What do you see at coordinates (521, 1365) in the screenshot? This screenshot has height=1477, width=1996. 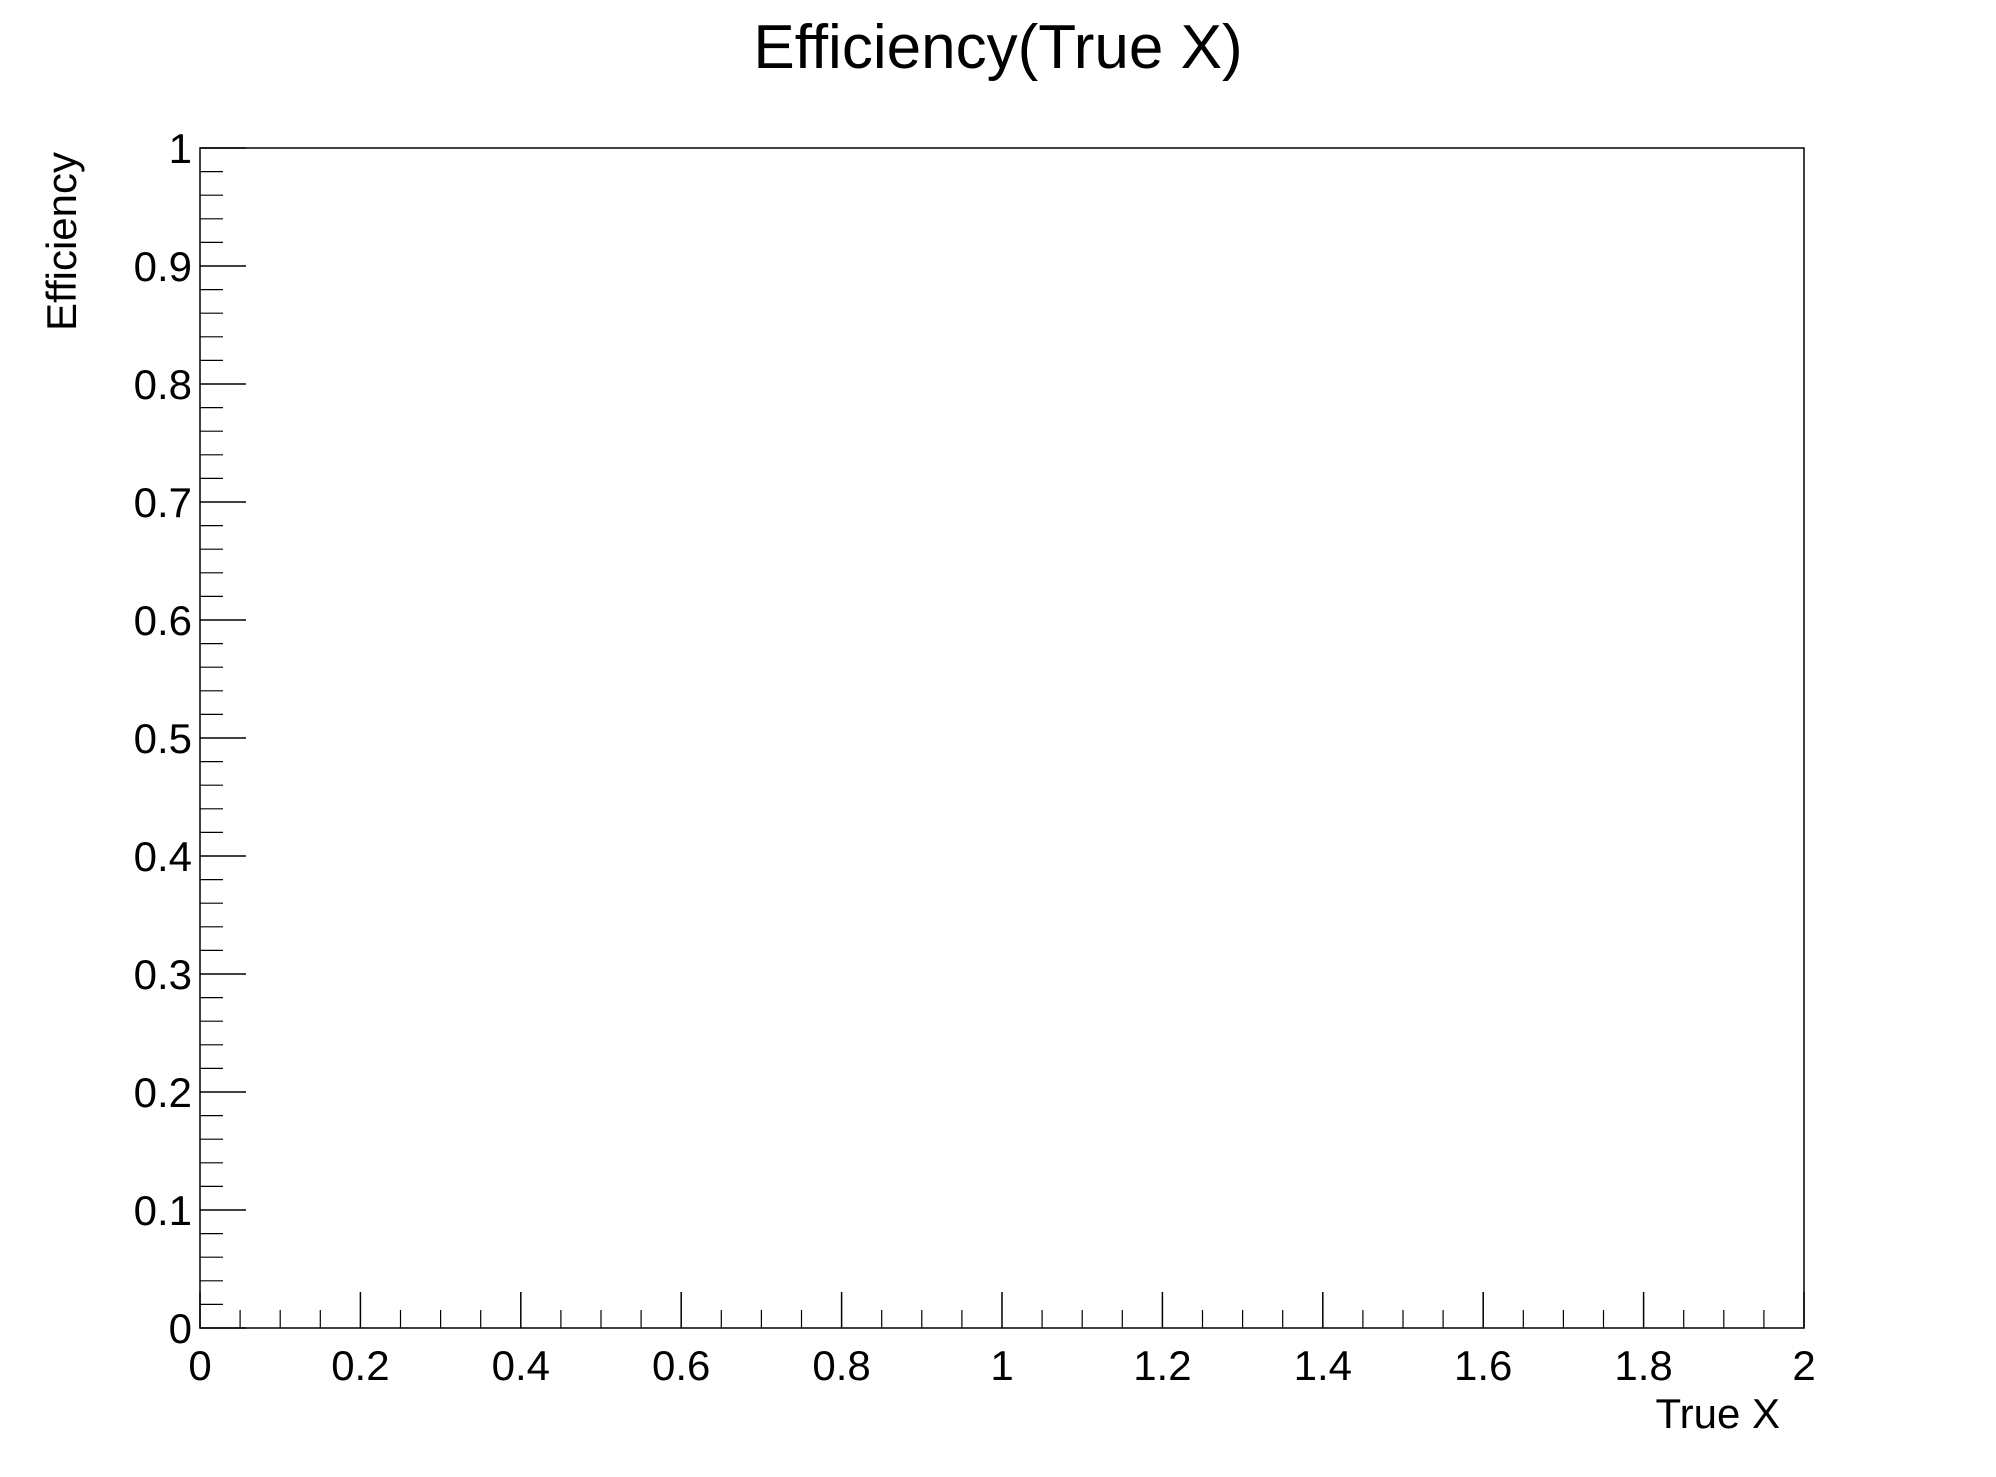 I see `x-tick-label: 0.4` at bounding box center [521, 1365].